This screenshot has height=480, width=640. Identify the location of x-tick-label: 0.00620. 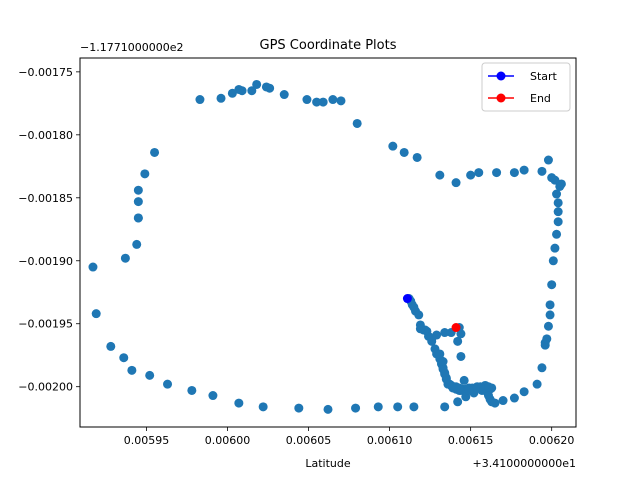
(552, 440).